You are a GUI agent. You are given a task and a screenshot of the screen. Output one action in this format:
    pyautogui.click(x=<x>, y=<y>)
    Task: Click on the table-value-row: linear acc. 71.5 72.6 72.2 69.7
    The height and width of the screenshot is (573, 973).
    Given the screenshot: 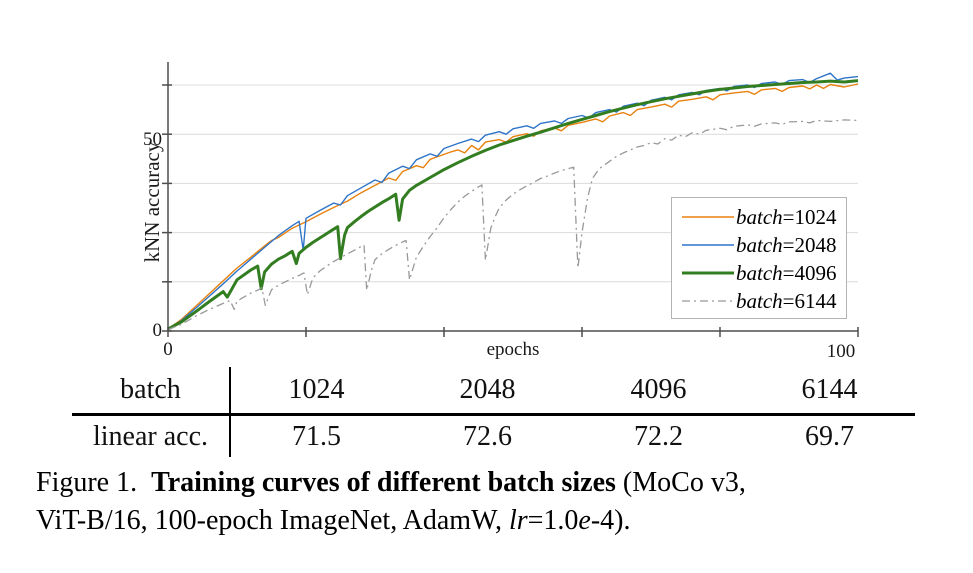 What is the action you would take?
    pyautogui.click(x=493, y=436)
    